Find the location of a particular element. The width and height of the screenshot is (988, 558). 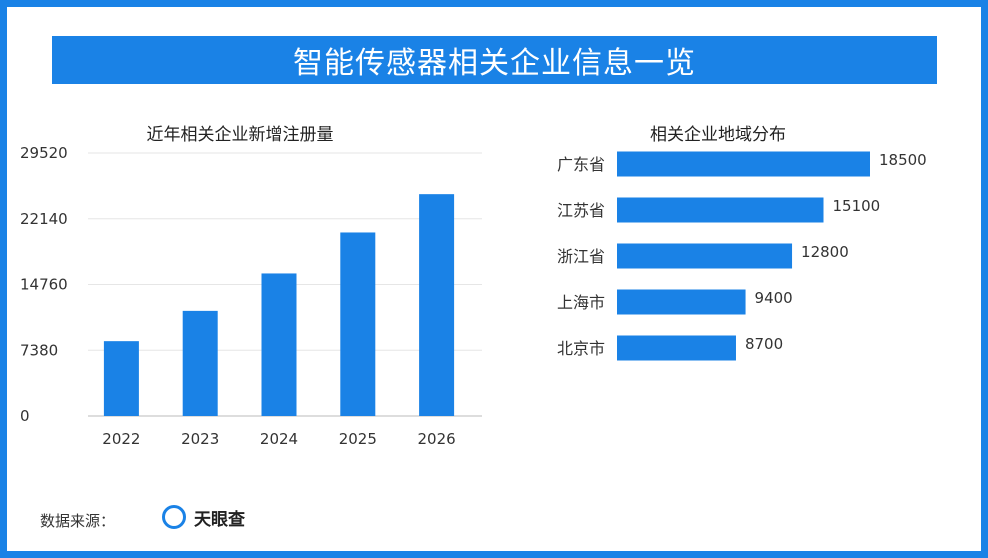

data-label: 8700 is located at coordinates (764, 344).